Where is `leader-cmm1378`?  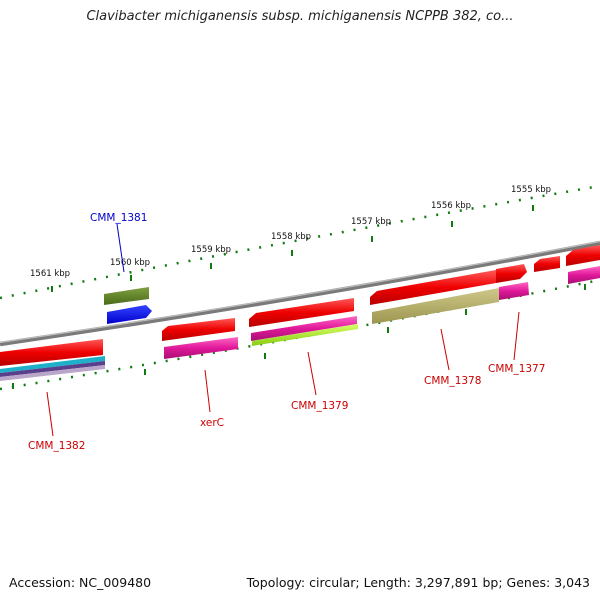 leader-cmm1378 is located at coordinates (445, 349).